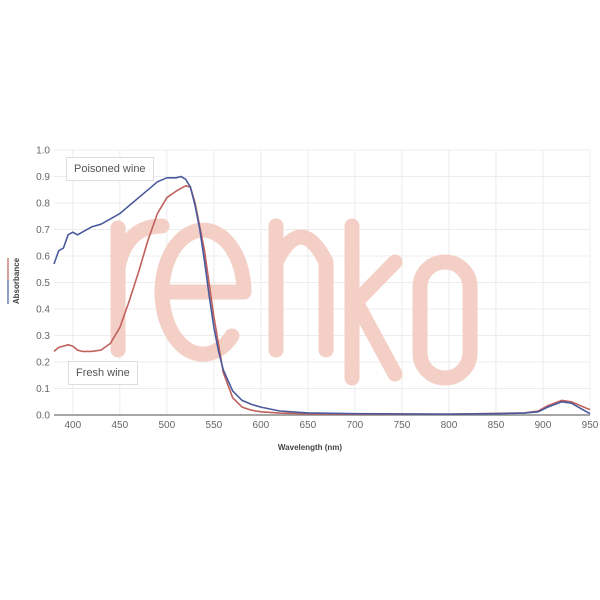 Image resolution: width=600 pixels, height=600 pixels. I want to click on x-axis-label: Wavelength (nm), so click(310, 447).